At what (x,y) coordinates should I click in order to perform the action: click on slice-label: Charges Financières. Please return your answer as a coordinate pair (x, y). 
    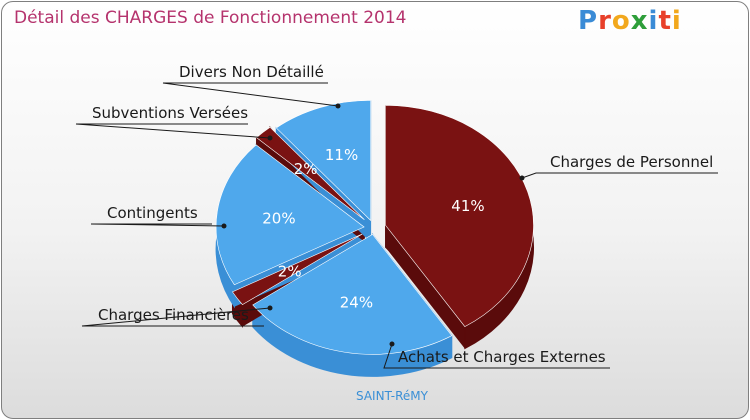
    Looking at the image, I should click on (173, 315).